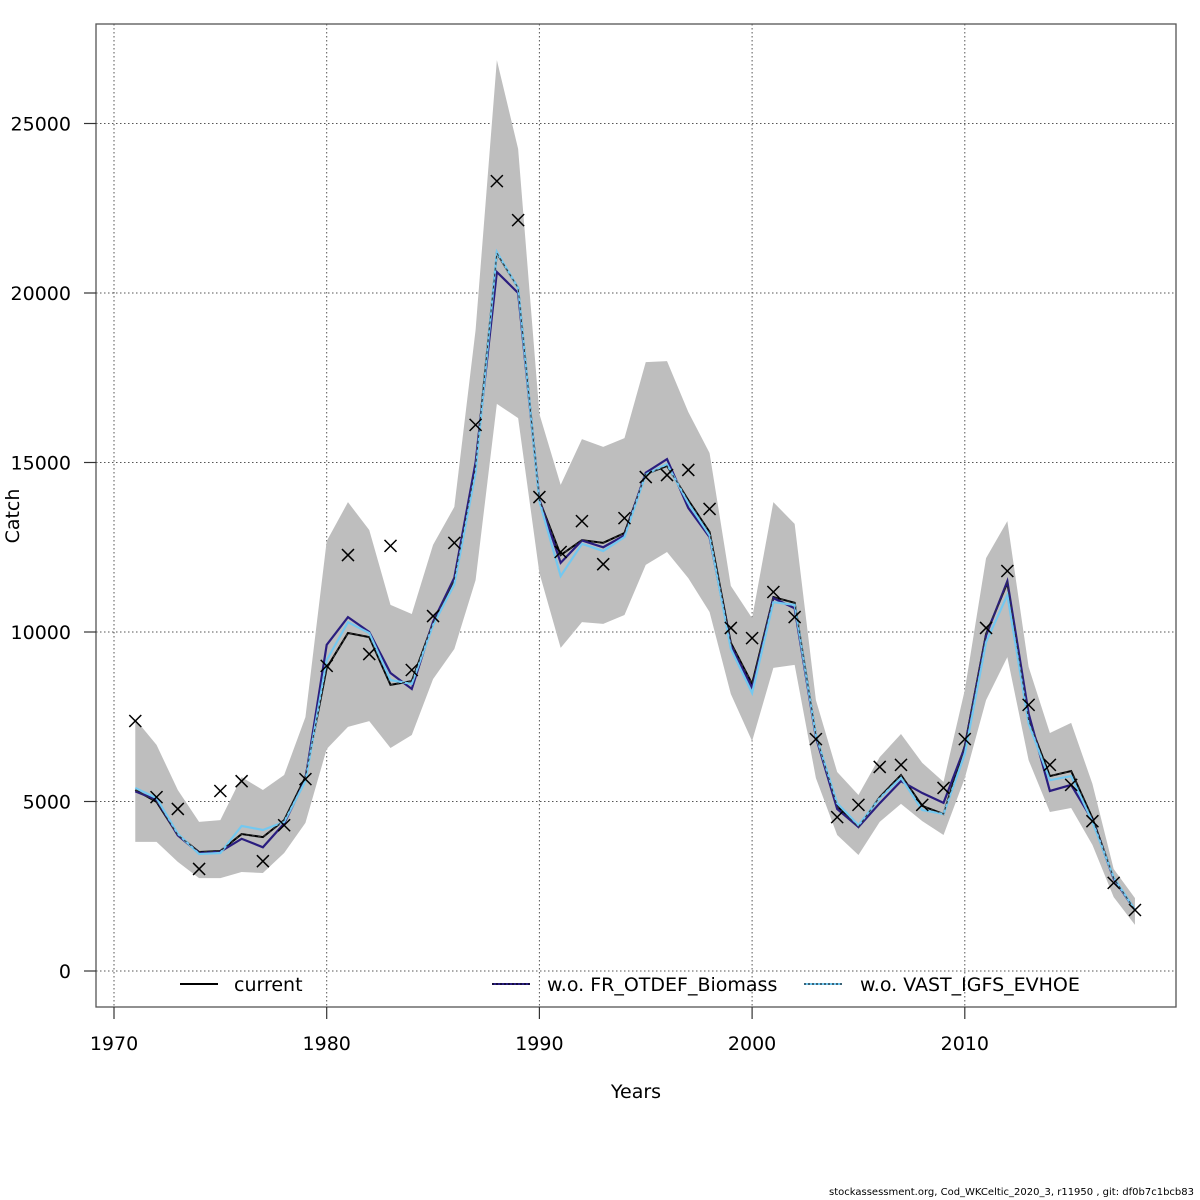 The height and width of the screenshot is (1200, 1200). I want to click on observed-point-1997, so click(688, 470).